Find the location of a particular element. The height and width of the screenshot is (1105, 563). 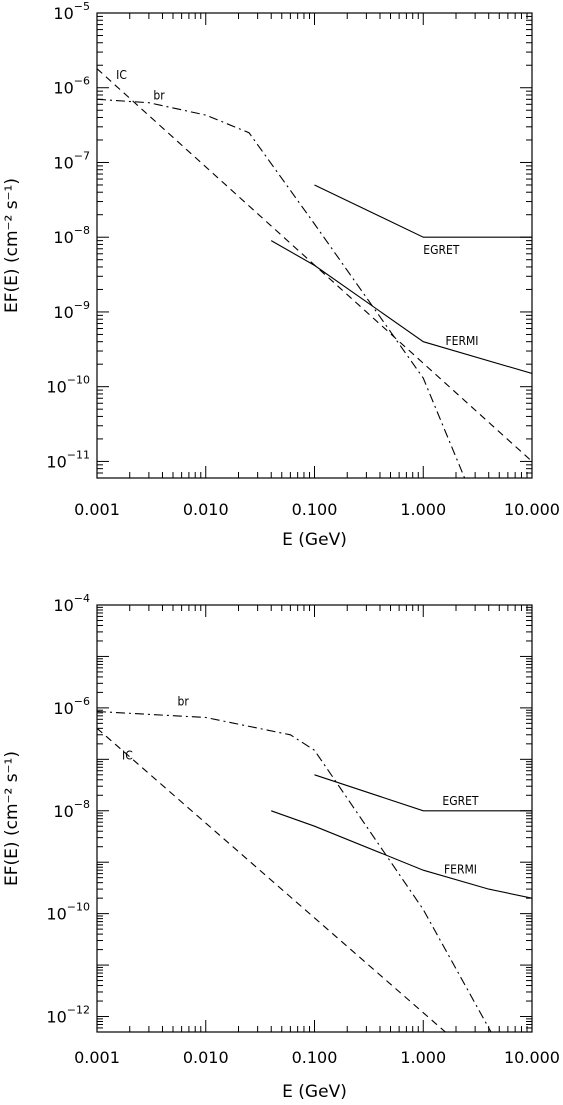

y-tick-label: 10⁻⁹ is located at coordinates (71, 310).